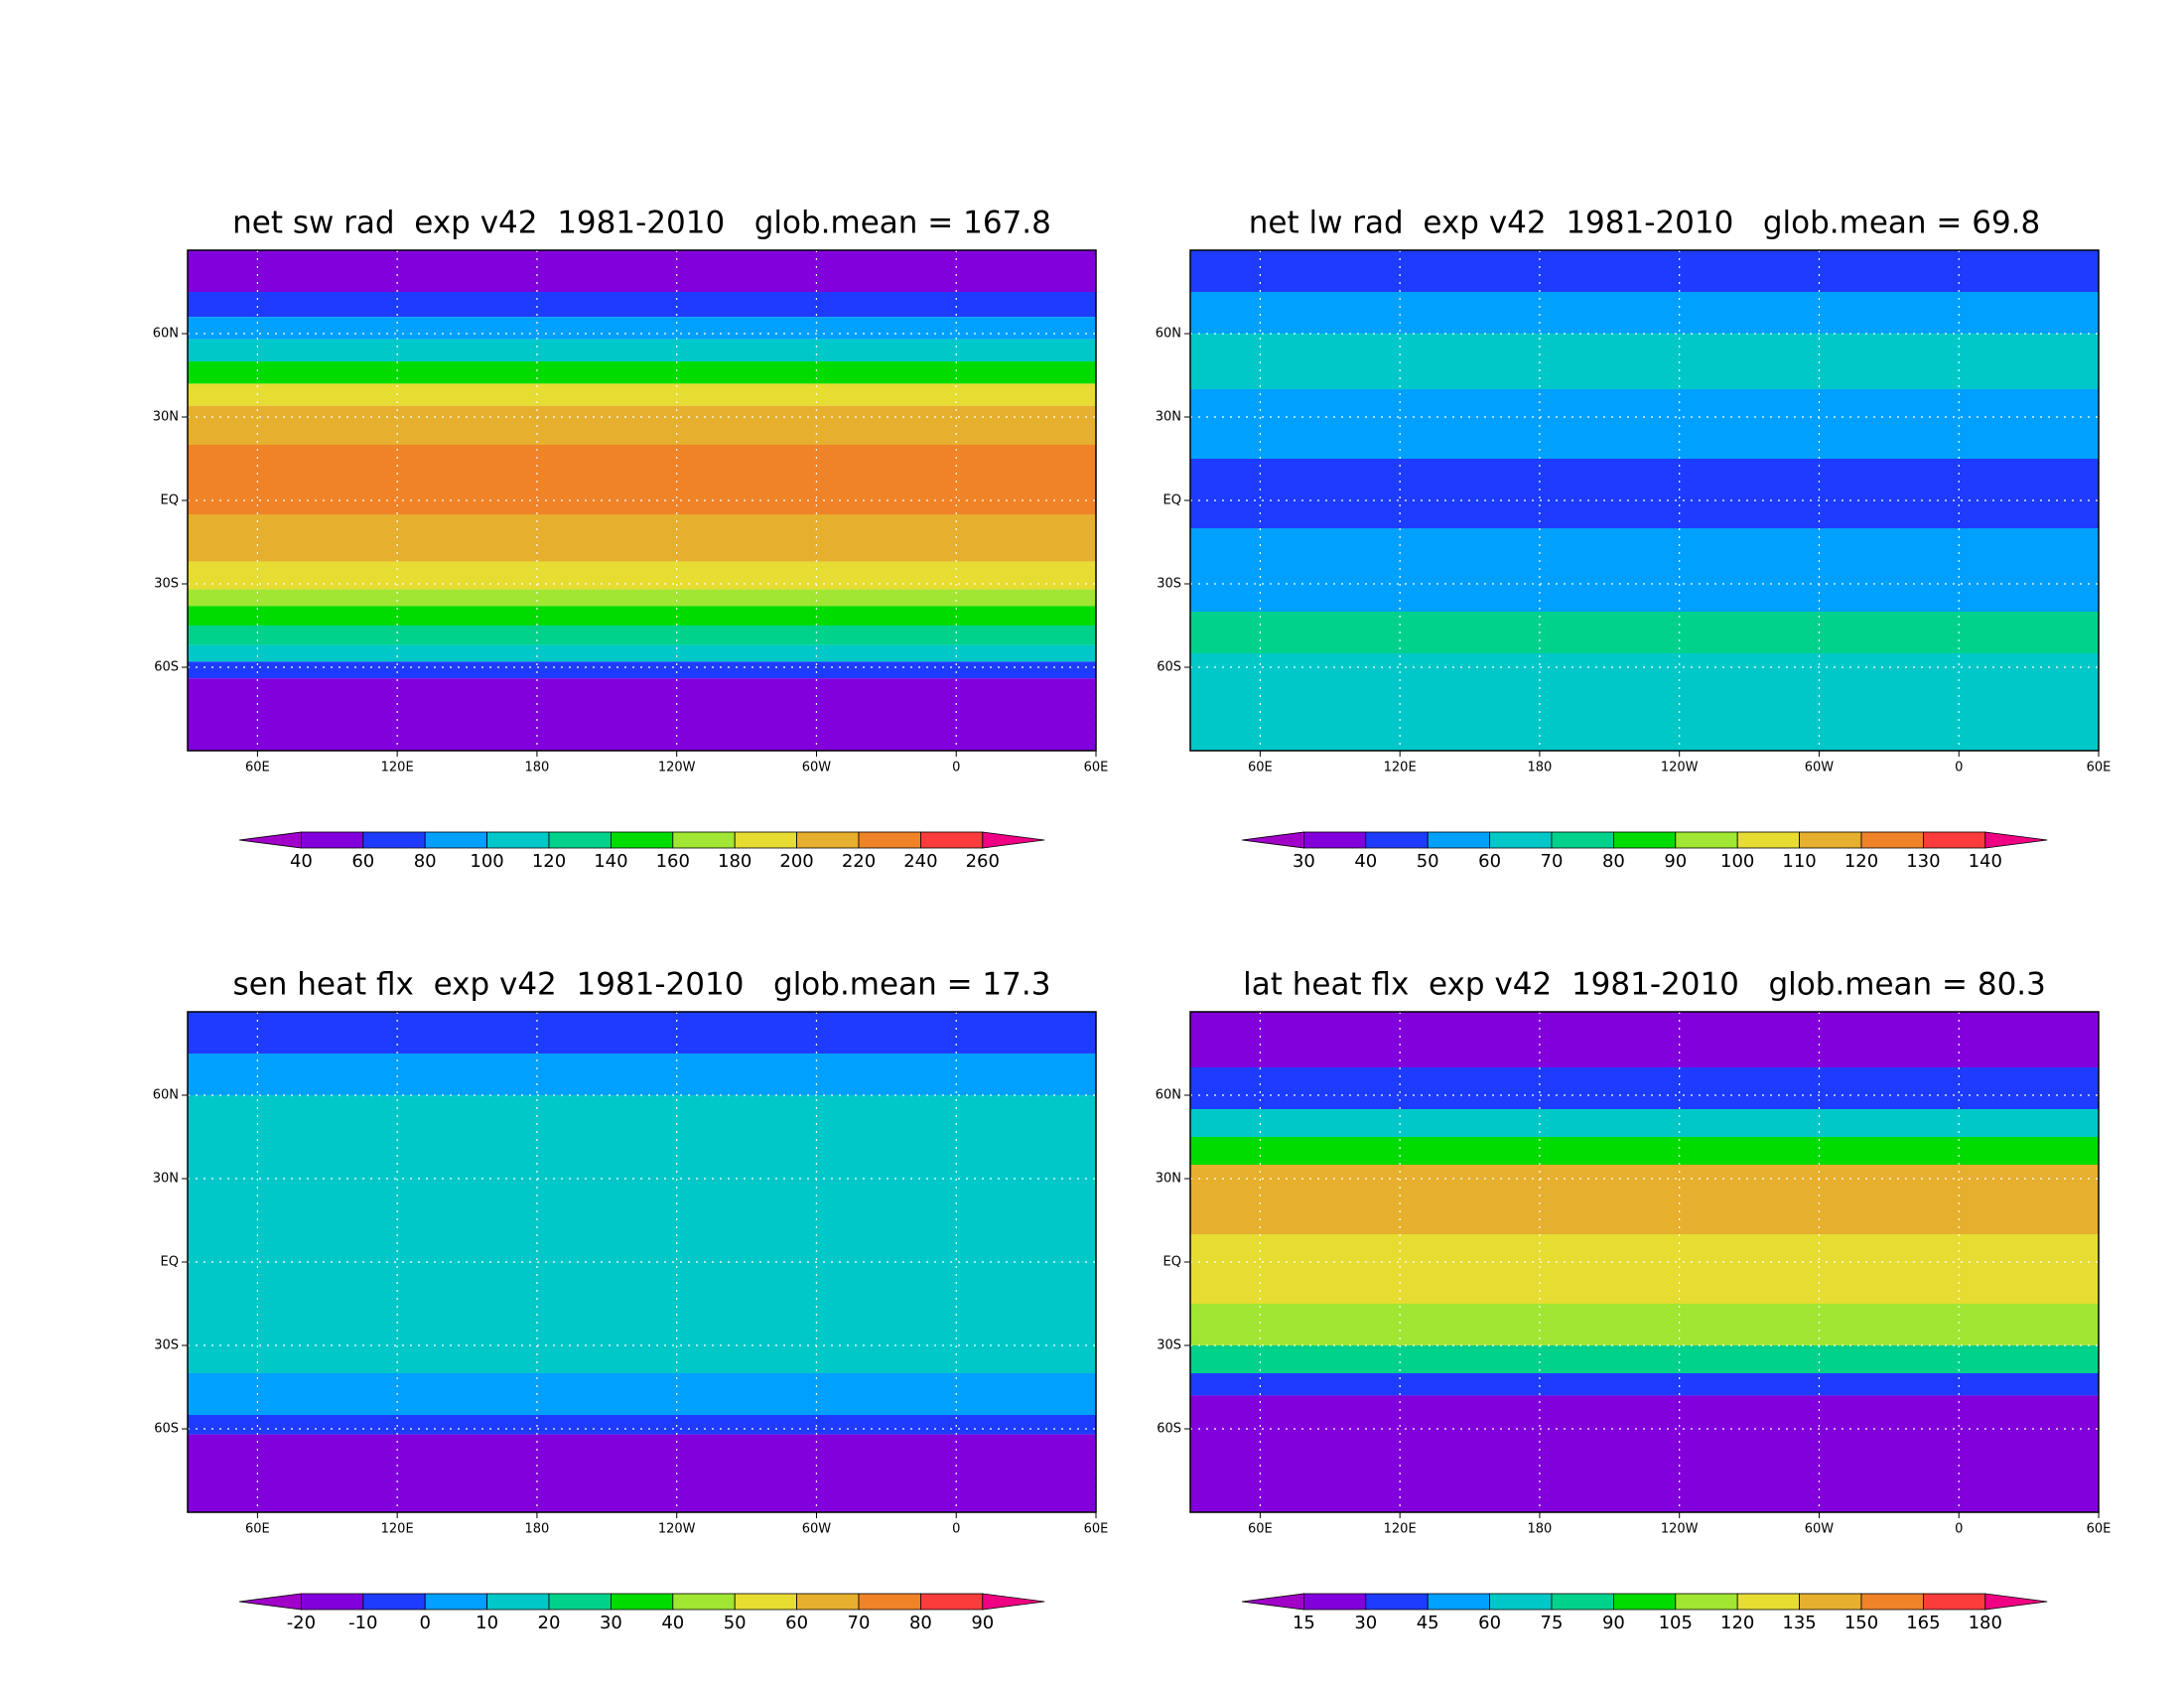 This screenshot has width=2184, height=1688. What do you see at coordinates (1861, 861) in the screenshot?
I see `colorbar-label: 120` at bounding box center [1861, 861].